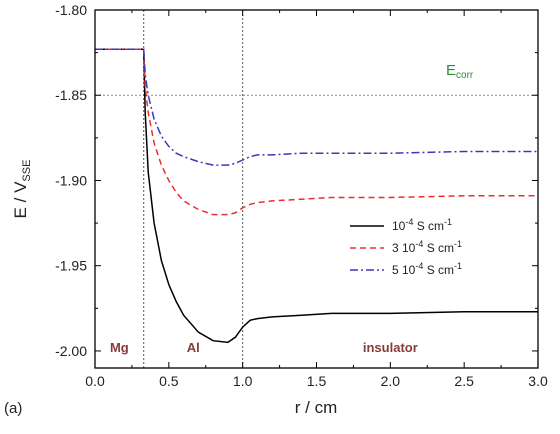  Describe the element at coordinates (422, 225) in the screenshot. I see `legend-label-0: 10-4 S cm-1` at that location.